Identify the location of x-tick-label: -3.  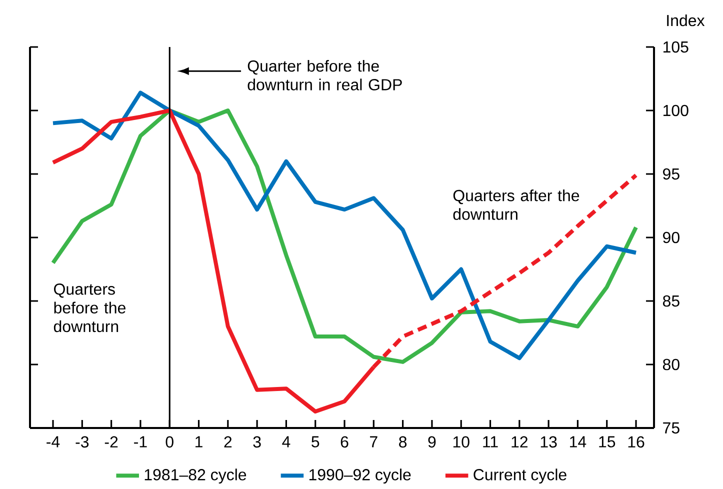
(82, 442).